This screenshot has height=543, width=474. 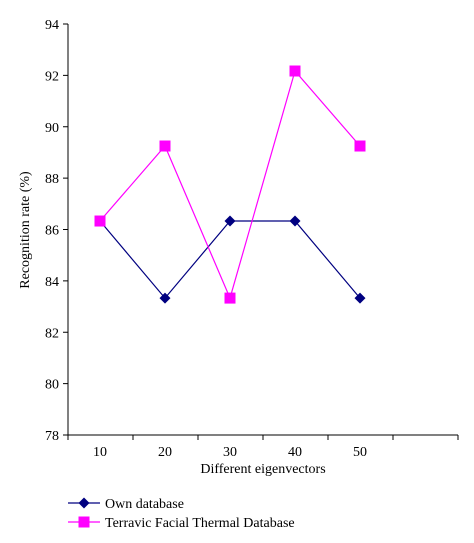 What do you see at coordinates (200, 523) in the screenshot?
I see `legend-label: Terravic Facial Thermal Database` at bounding box center [200, 523].